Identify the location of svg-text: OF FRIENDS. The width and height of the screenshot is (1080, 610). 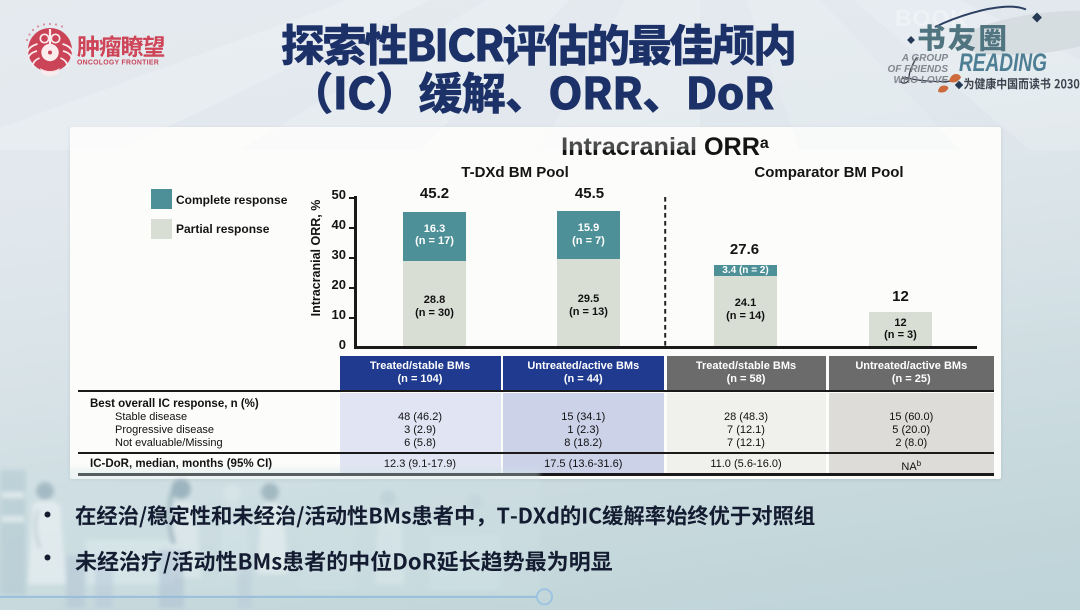
(917, 69).